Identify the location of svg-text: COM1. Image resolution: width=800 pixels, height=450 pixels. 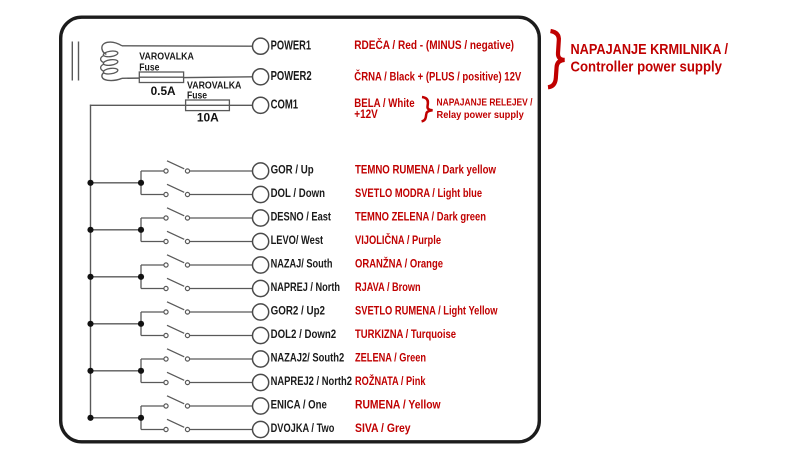
(285, 105).